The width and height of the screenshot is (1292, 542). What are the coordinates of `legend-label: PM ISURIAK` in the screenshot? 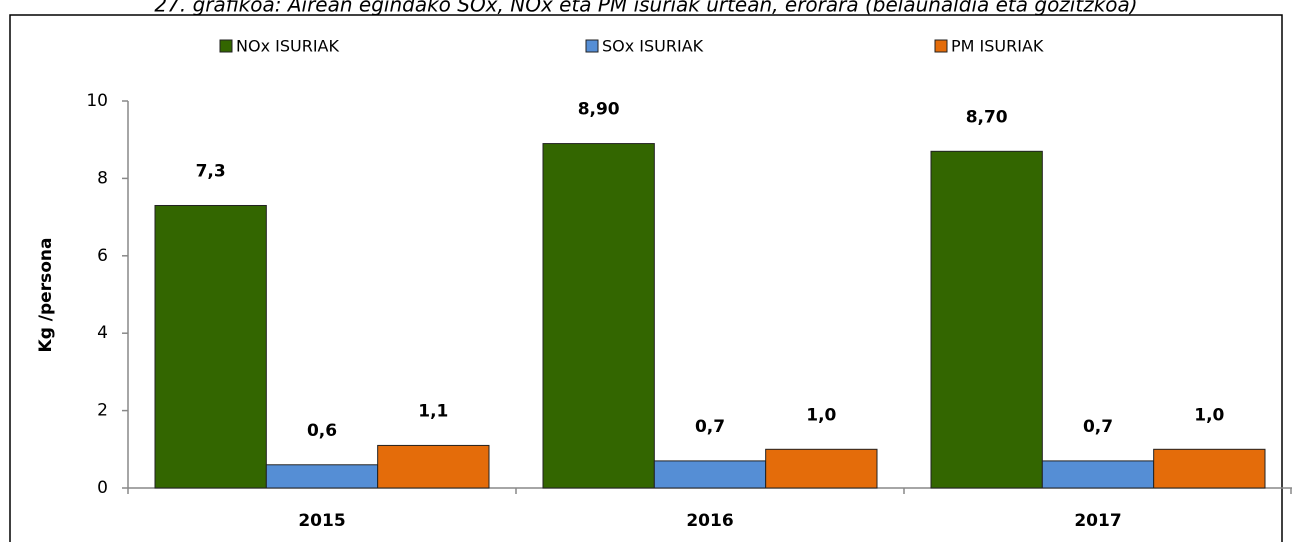 It's located at (997, 46).